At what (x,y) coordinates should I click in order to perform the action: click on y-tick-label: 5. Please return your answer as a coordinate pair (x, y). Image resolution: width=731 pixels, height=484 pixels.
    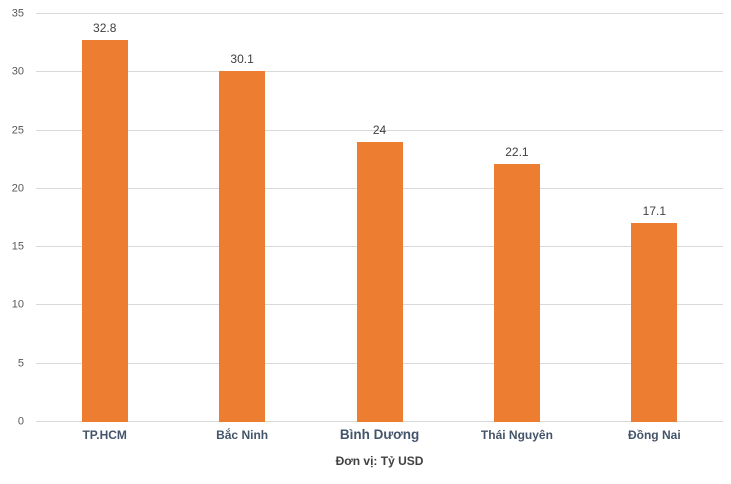
    Looking at the image, I should click on (20, 363).